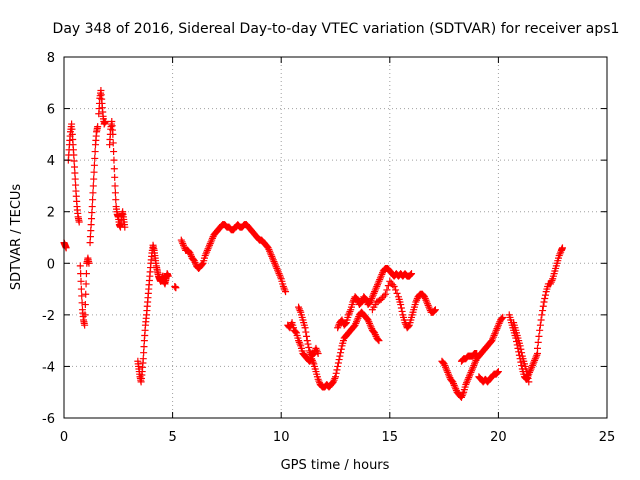 This screenshot has width=640, height=480. I want to click on x-tick-label: 15, so click(390, 437).